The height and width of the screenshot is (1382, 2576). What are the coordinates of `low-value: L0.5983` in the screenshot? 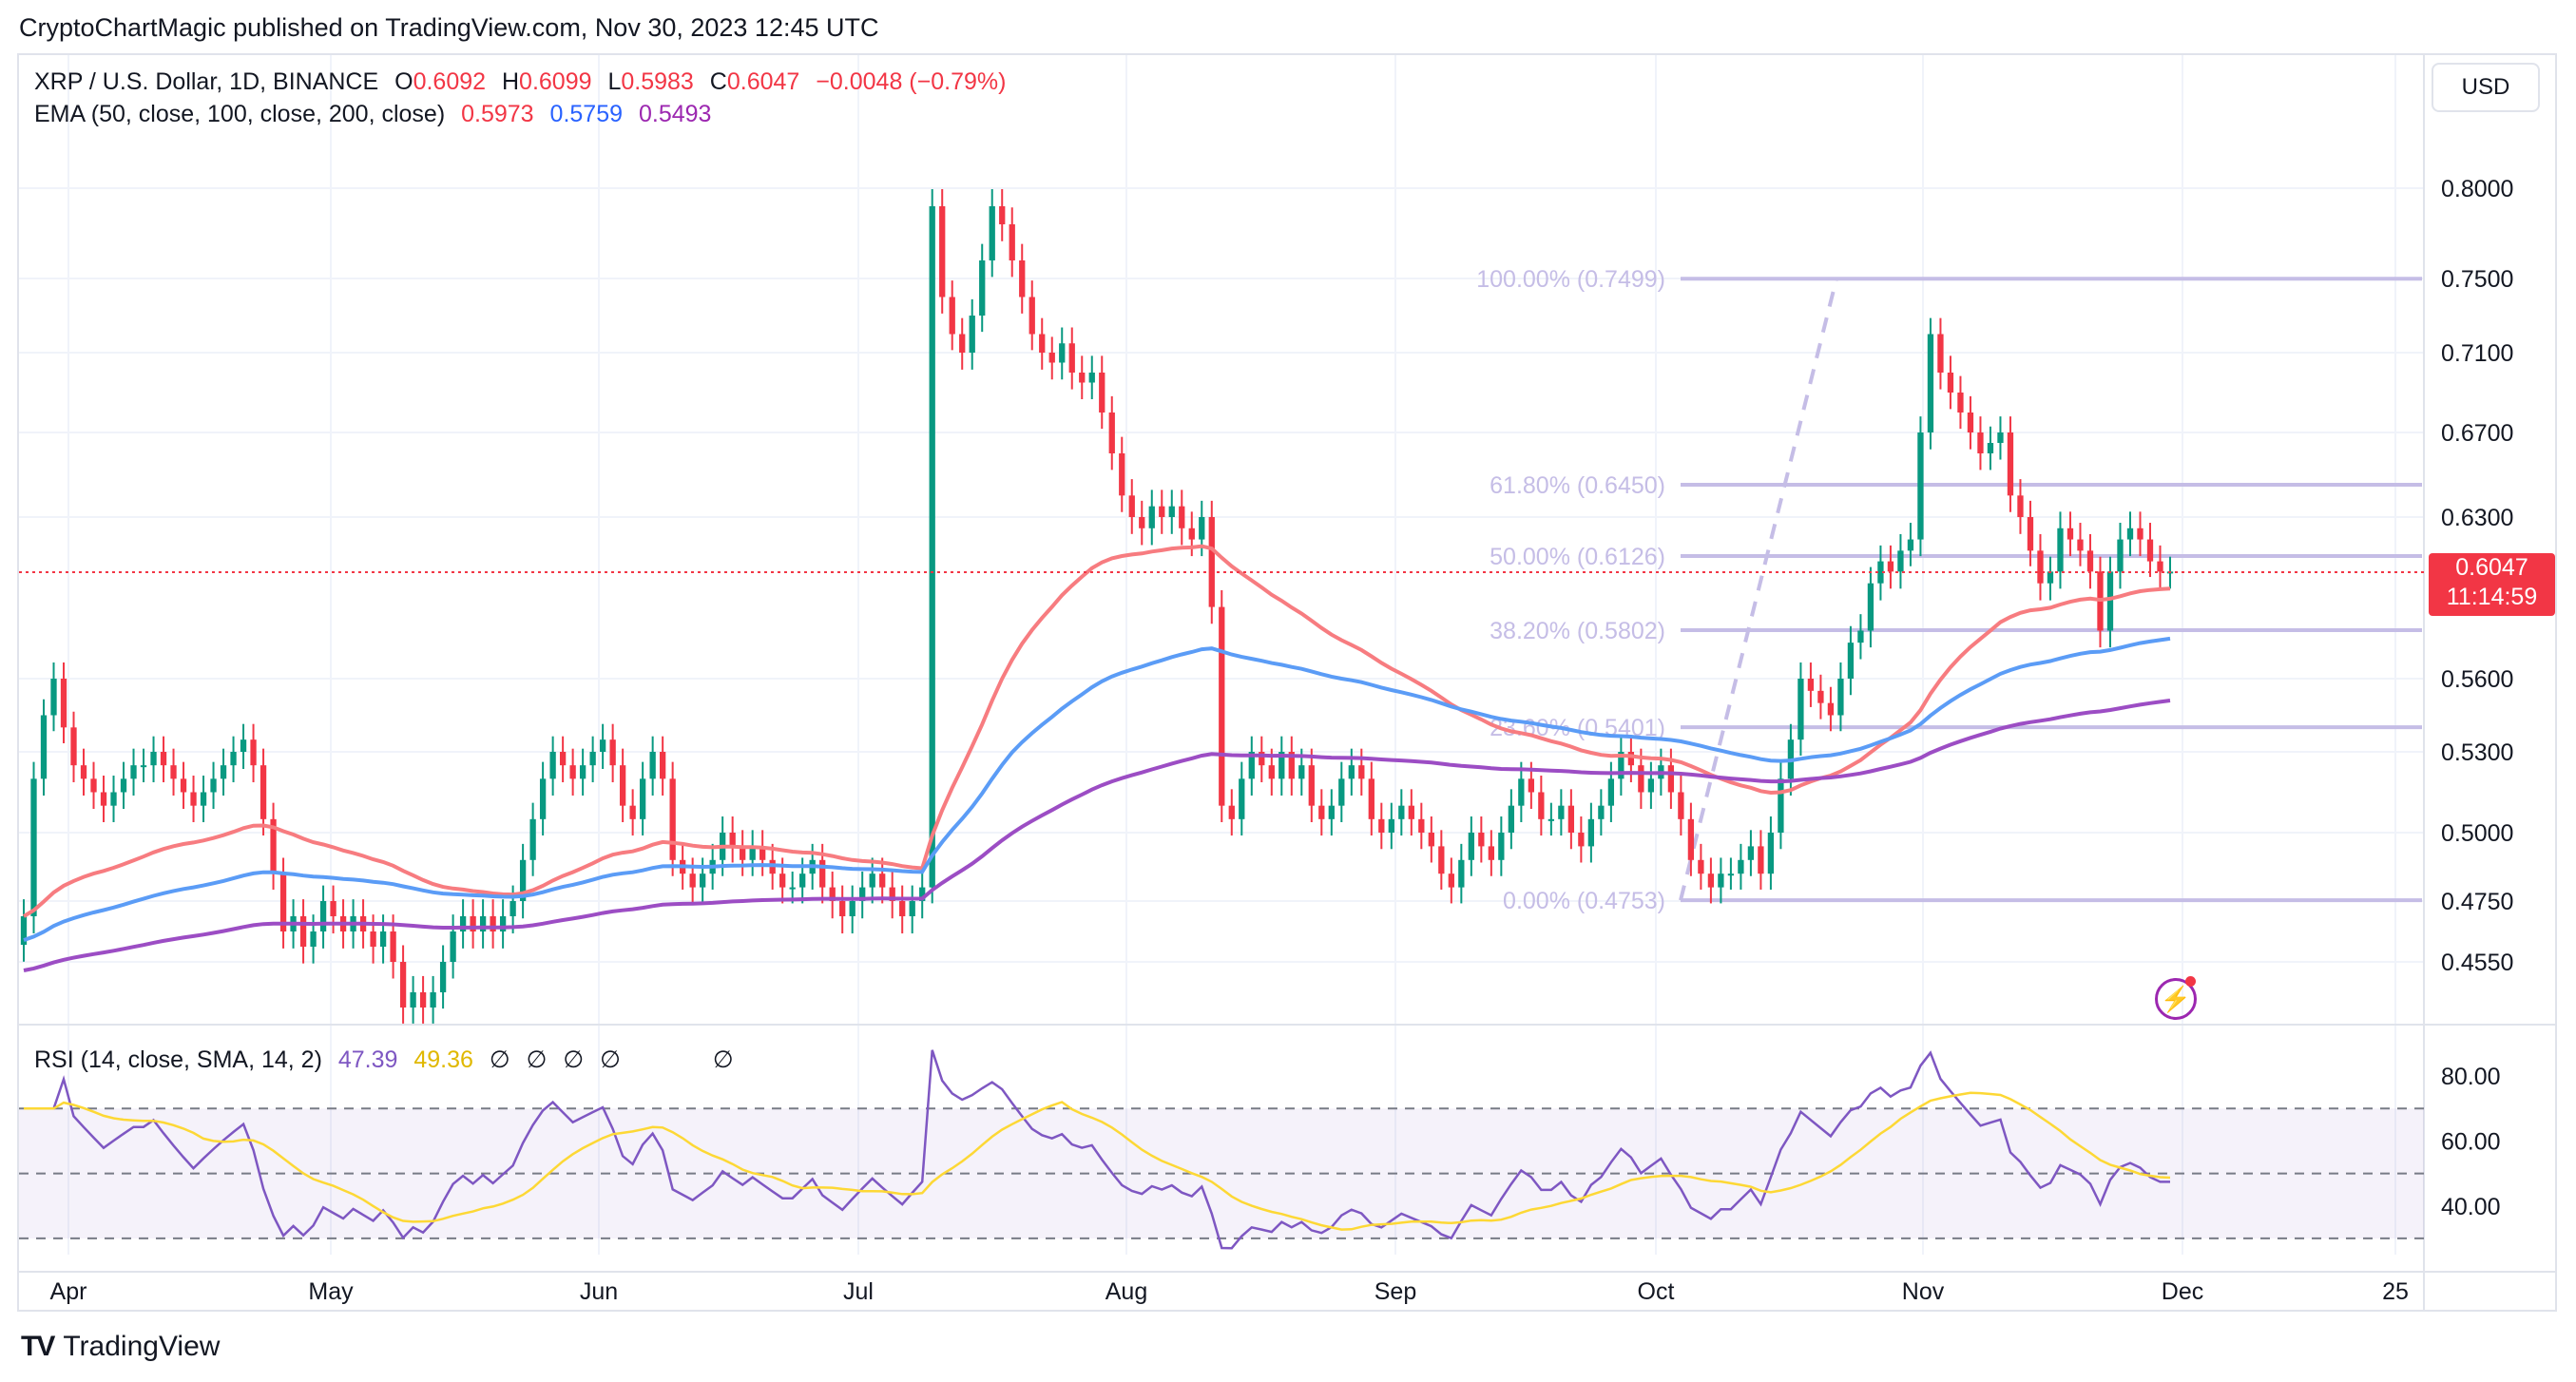 It's located at (650, 81).